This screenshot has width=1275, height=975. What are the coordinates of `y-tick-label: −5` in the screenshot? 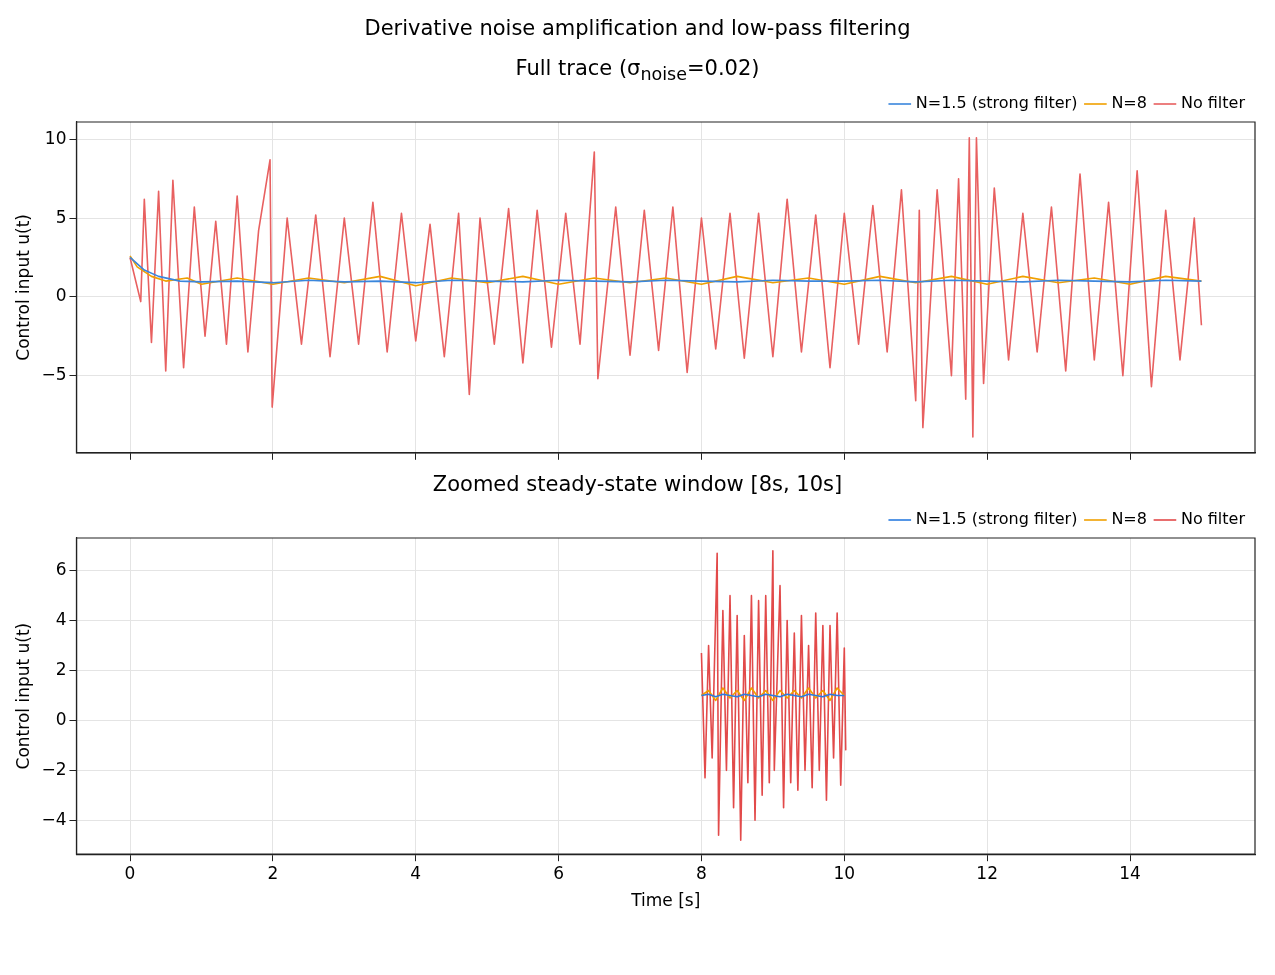 It's located at (54, 374).